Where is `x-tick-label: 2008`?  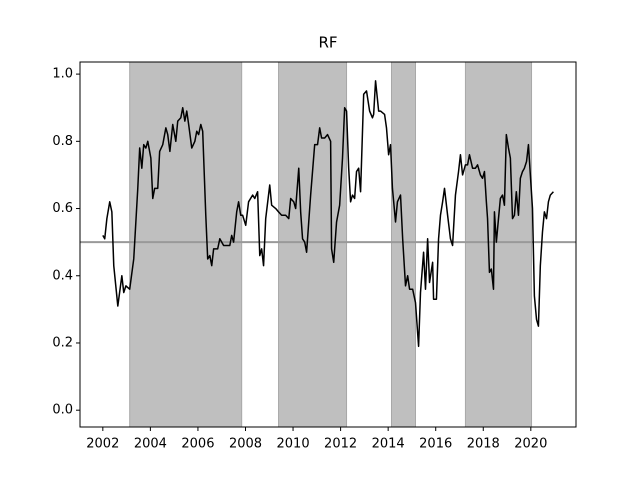
x-tick-label: 2008 is located at coordinates (245, 444).